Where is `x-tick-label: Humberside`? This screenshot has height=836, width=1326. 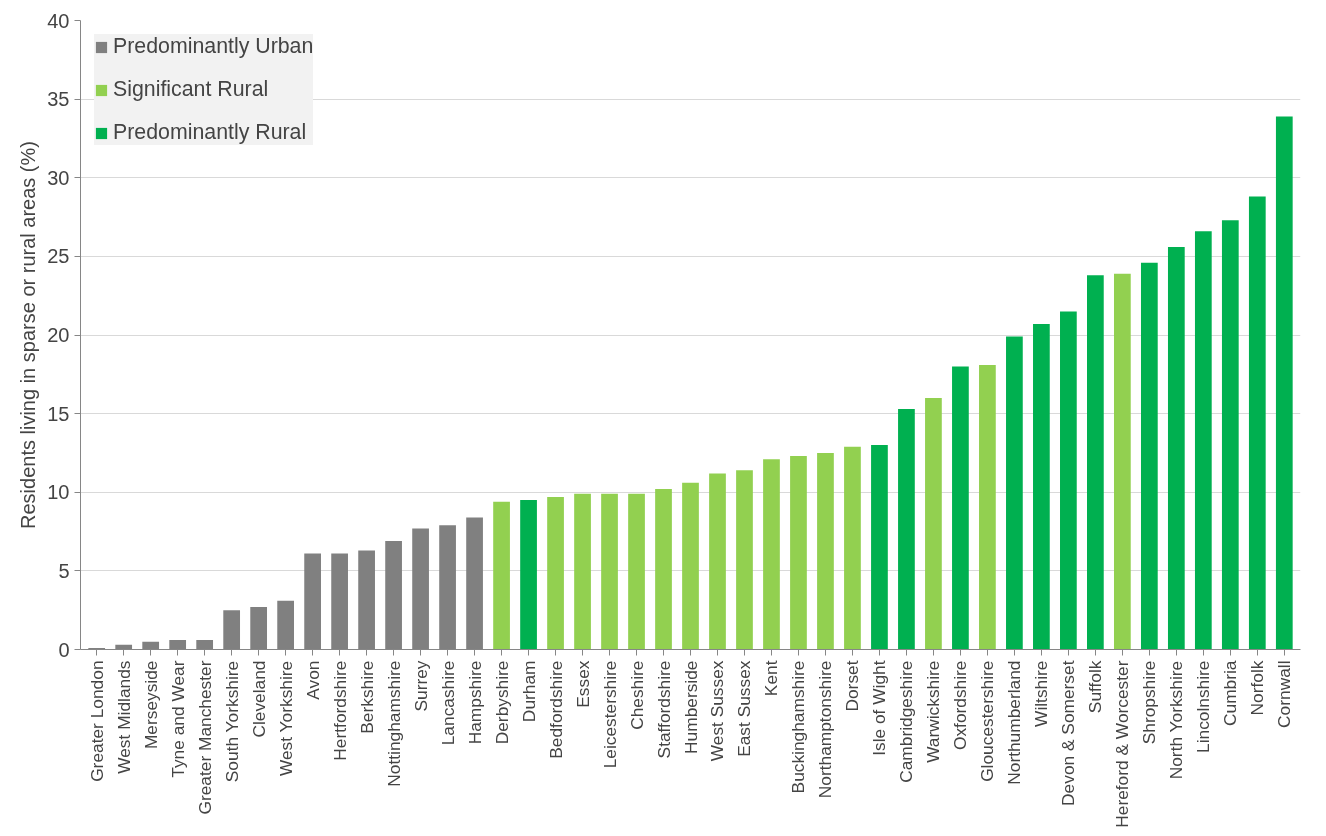 x-tick-label: Humberside is located at coordinates (690, 707).